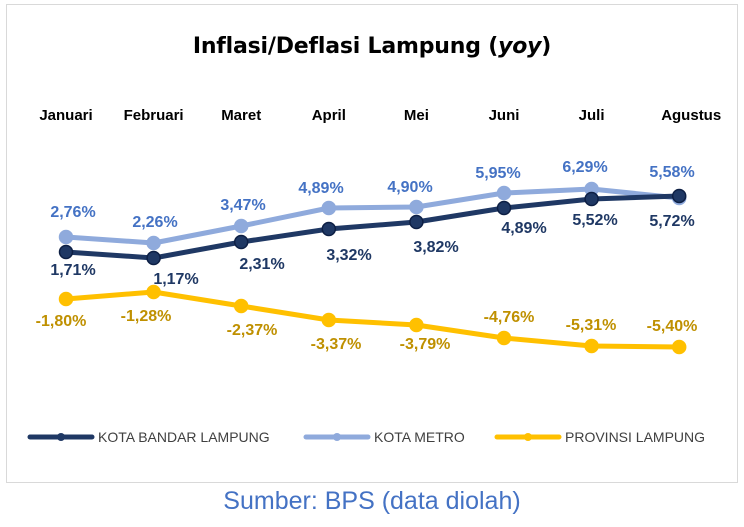 The width and height of the screenshot is (744, 527). Describe the element at coordinates (154, 222) in the screenshot. I see `data-label-kota-metro-februari: 2,26%` at that location.